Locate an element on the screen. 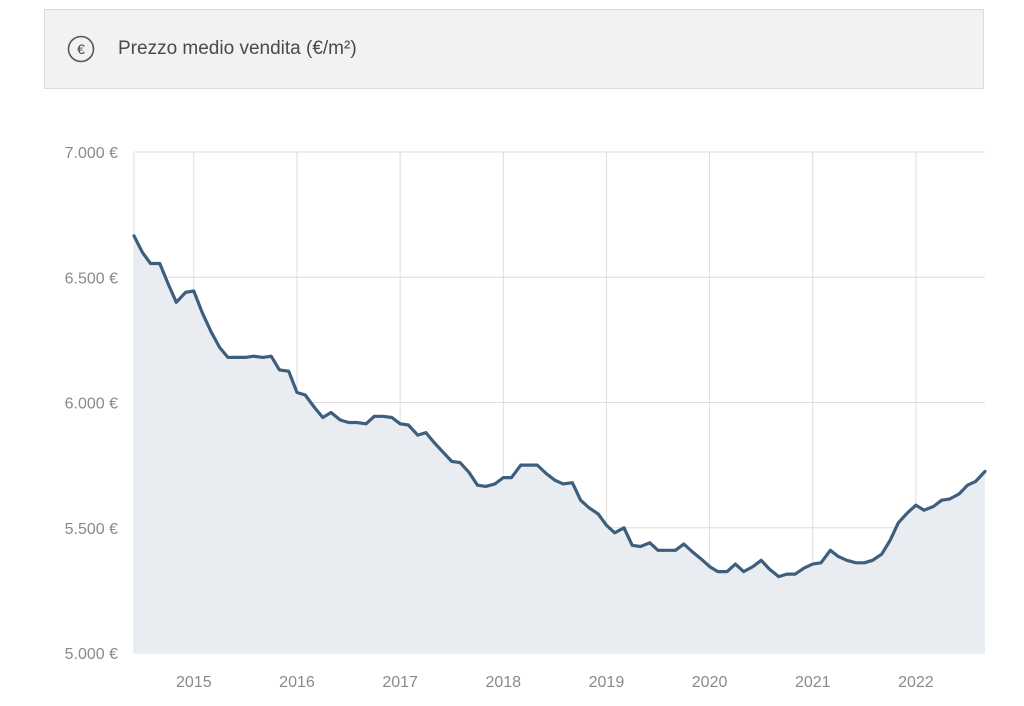 The image size is (1024, 706). metric-header: € Prezzo medio vendita (€/m²) is located at coordinates (514, 49).